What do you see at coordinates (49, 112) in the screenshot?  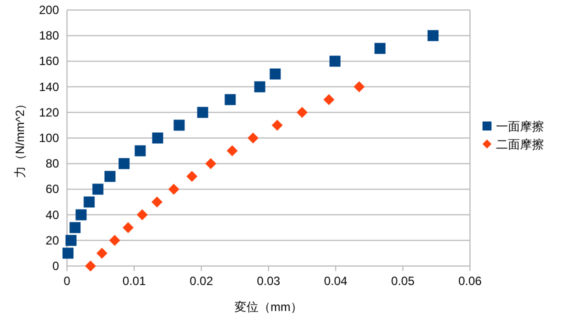 I see `y-tick-label: 120` at bounding box center [49, 112].